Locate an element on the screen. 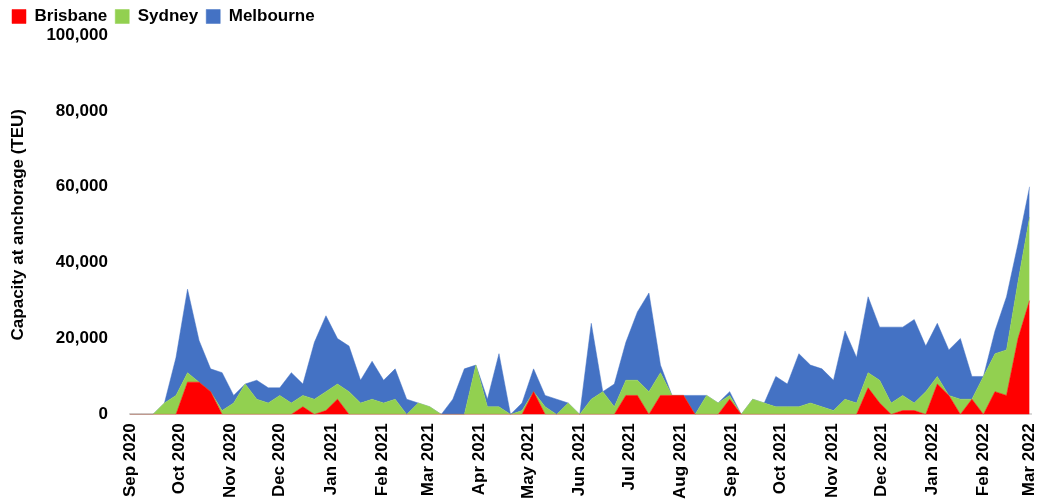 Image resolution: width=1053 pixels, height=502 pixels. x-tick-label: Apr 2021 is located at coordinates (478, 459).